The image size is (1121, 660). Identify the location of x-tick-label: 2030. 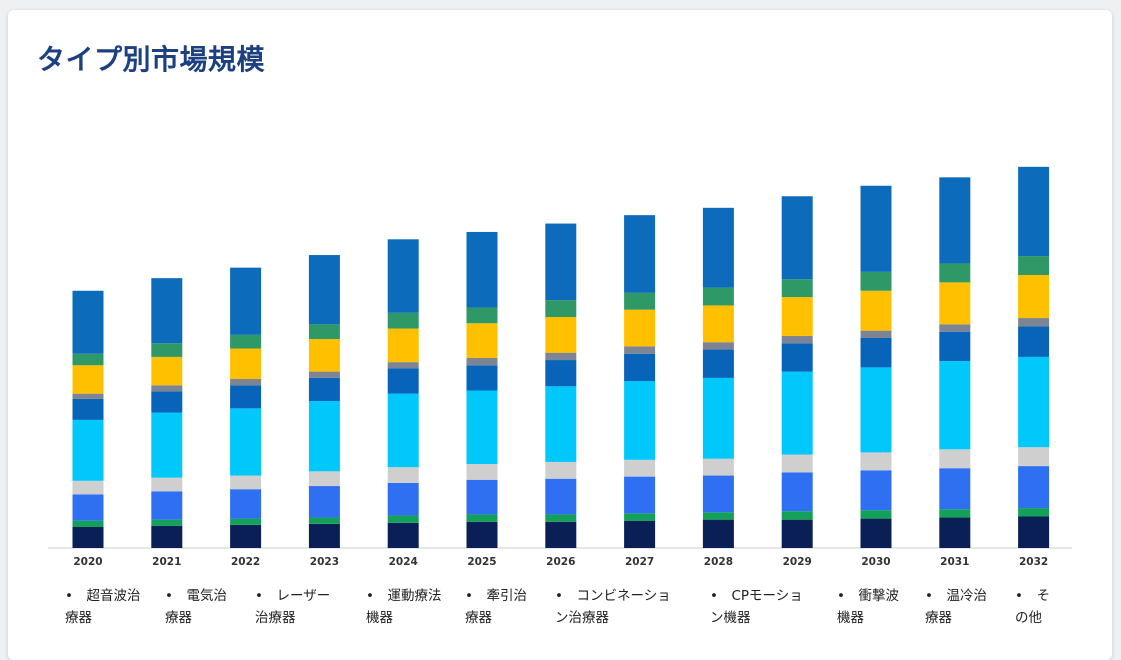
(875, 562).